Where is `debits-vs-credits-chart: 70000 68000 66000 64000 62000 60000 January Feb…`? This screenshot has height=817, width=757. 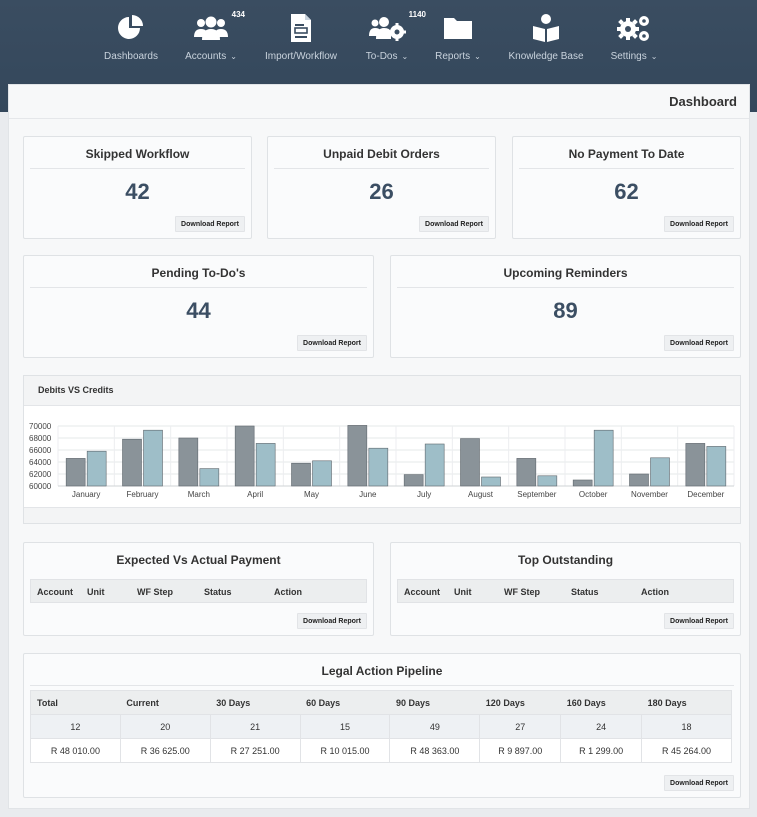 debits-vs-credits-chart: 70000 68000 66000 64000 62000 60000 January Feb… is located at coordinates (382, 460).